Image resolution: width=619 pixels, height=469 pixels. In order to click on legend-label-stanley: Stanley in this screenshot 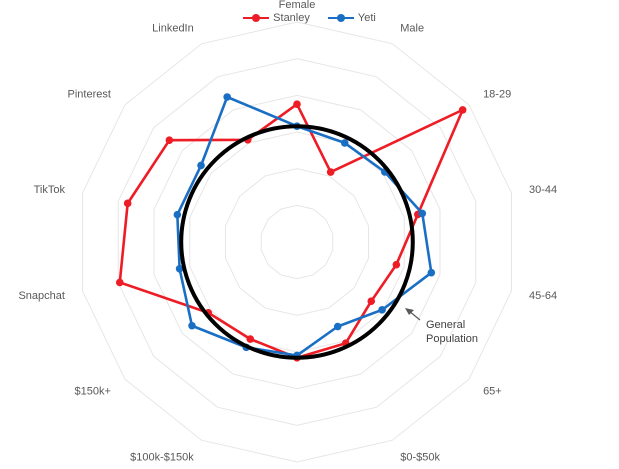, I will do `click(291, 18)`.